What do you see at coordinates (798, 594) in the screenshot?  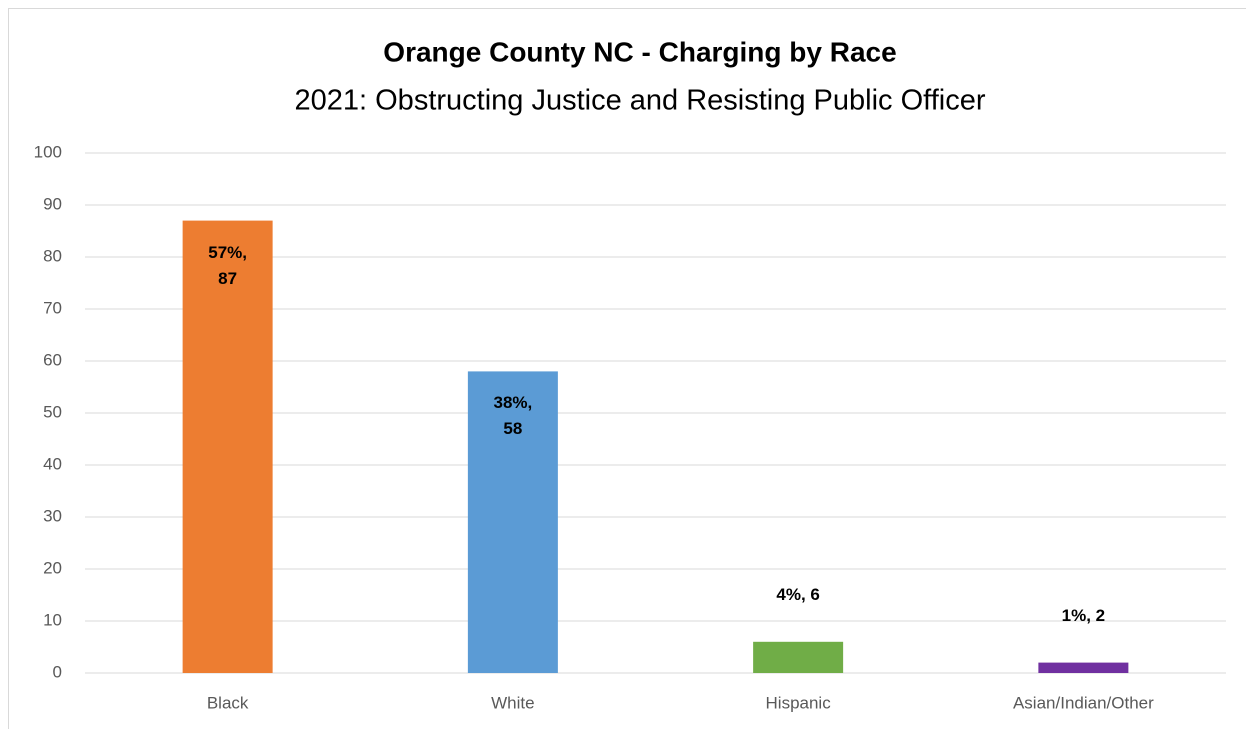 I see `data-label: 4%, 6` at bounding box center [798, 594].